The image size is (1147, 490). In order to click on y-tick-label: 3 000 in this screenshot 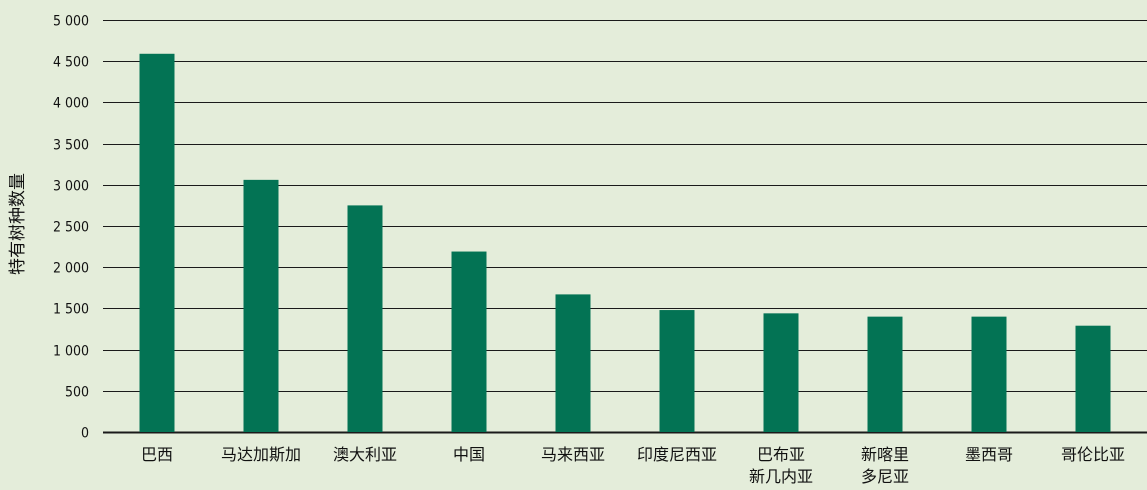, I will do `click(71, 187)`.